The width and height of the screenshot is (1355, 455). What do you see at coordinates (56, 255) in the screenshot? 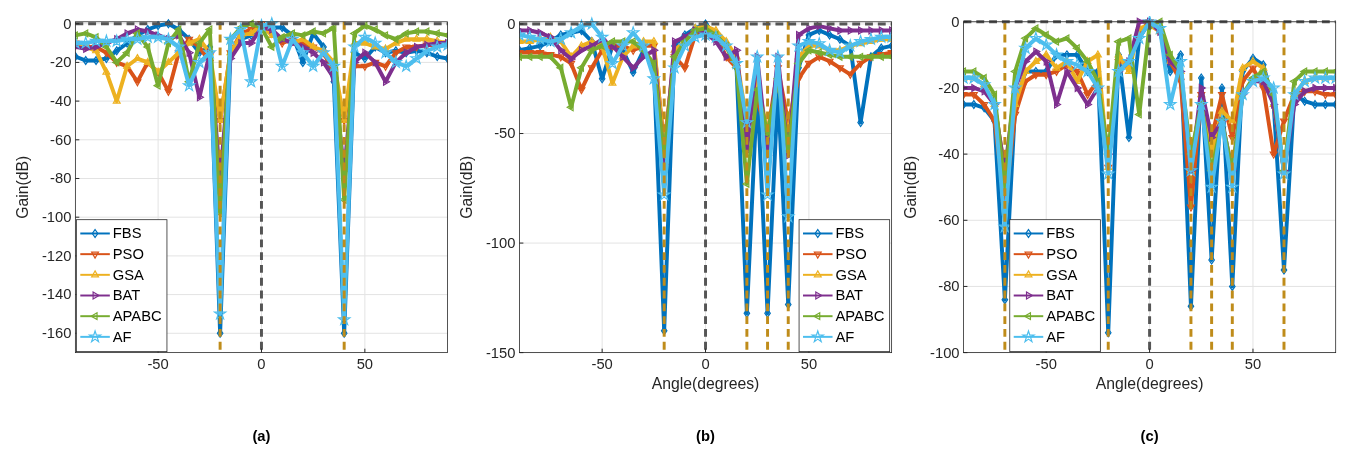
I see `y-tick-label: -120` at bounding box center [56, 255].